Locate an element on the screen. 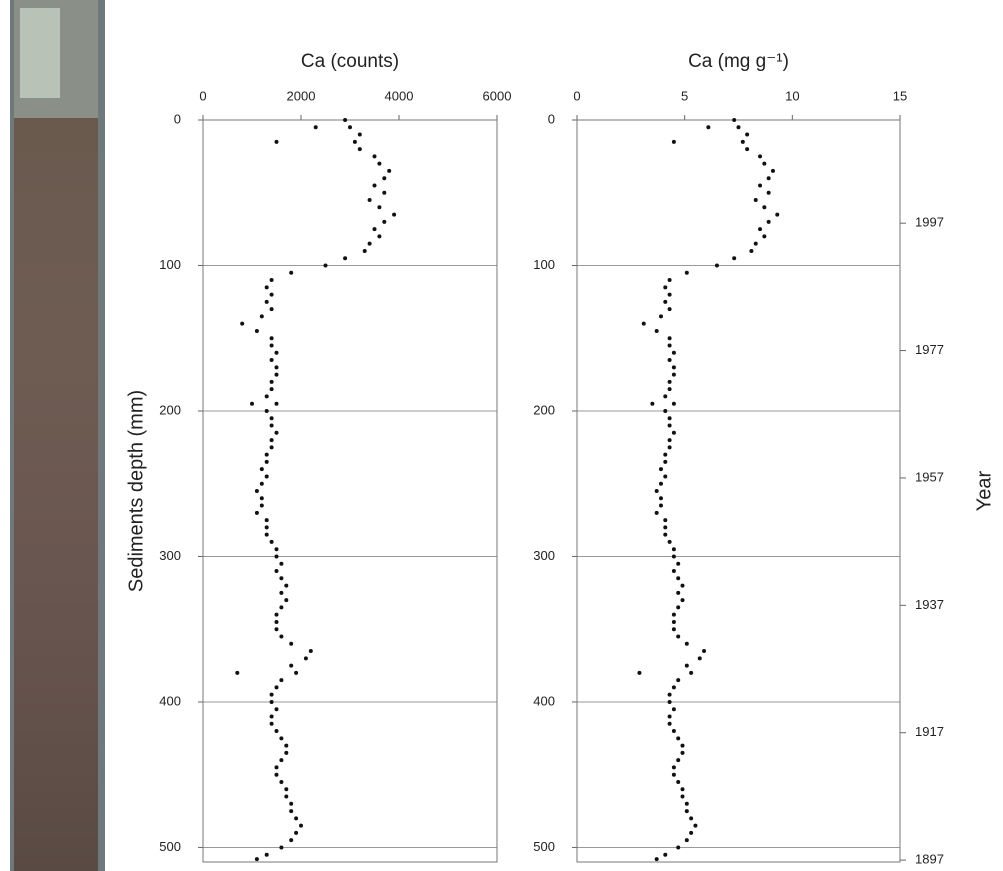 This screenshot has width=1003, height=871. y-tick-label: 400 is located at coordinates (544, 700).